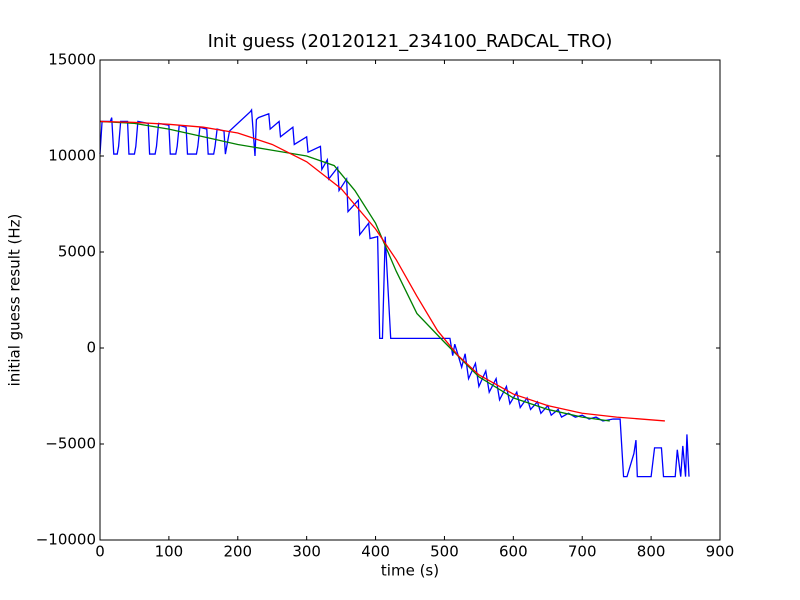 Image resolution: width=800 pixels, height=600 pixels. I want to click on x-axis-label: time (s), so click(410, 571).